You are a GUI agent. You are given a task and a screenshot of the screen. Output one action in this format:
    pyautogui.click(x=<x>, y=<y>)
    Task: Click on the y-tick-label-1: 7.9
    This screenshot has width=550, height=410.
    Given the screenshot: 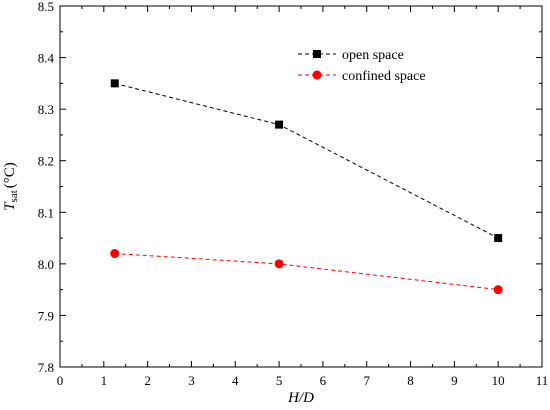 What is the action you would take?
    pyautogui.click(x=46, y=315)
    